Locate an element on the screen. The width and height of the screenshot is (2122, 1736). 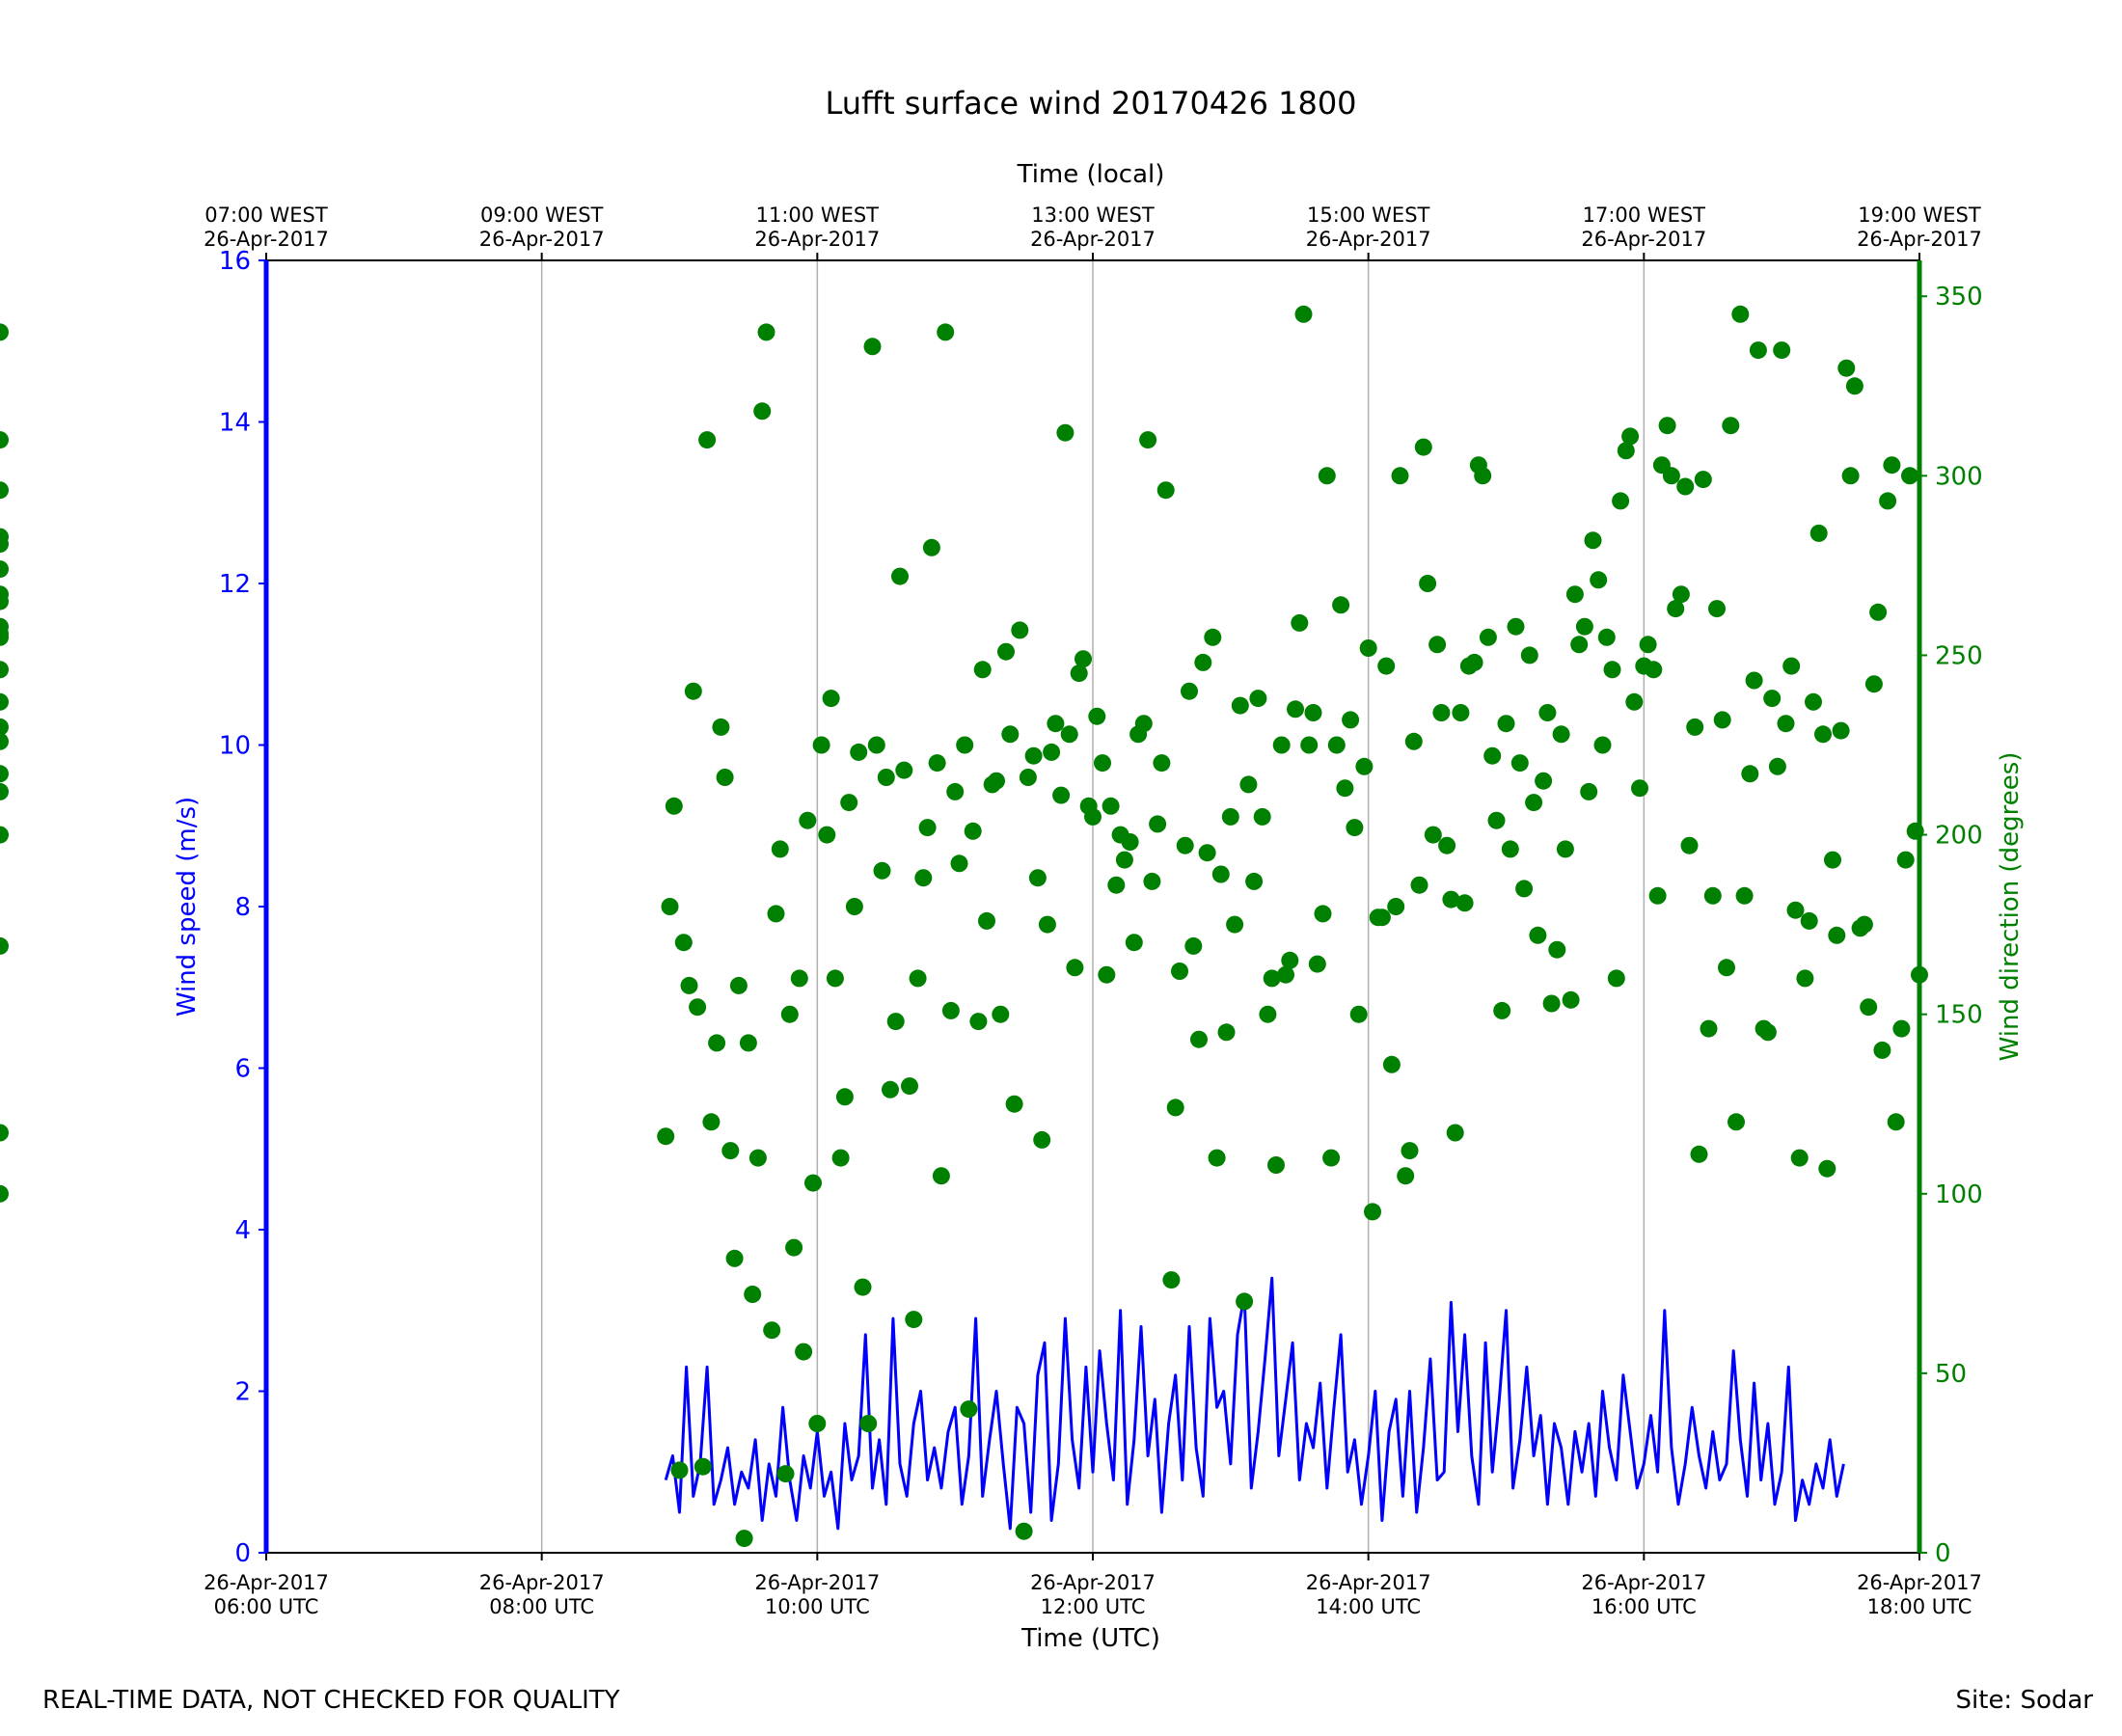
x-tick-label-top: 15:00 WEST is located at coordinates (1369, 215).